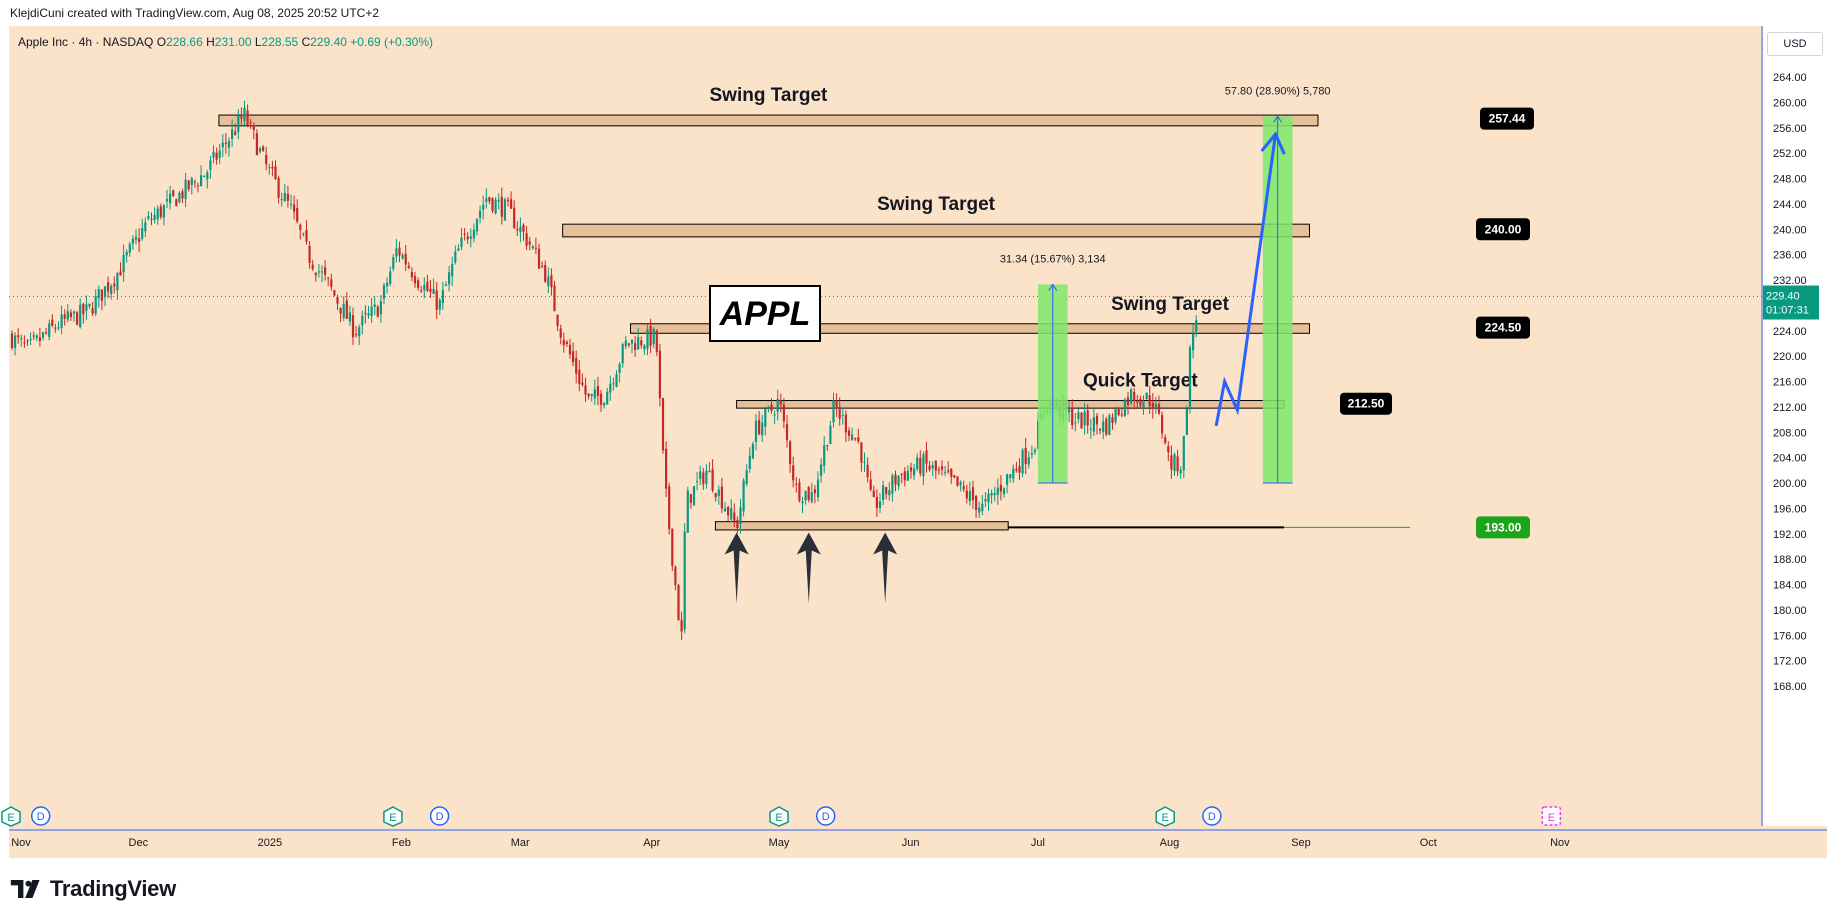  I want to click on time-tick-label: Sep, so click(1301, 843).